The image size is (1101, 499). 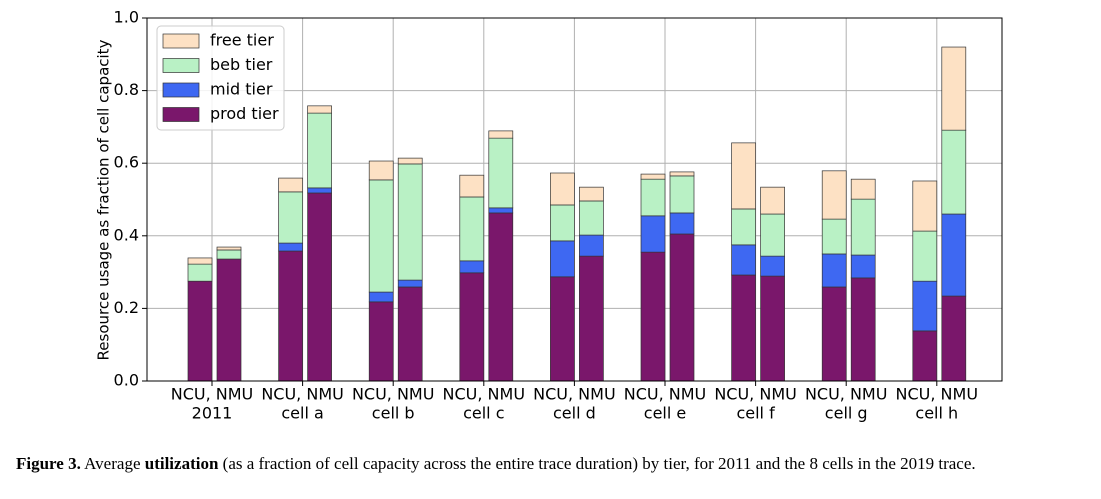 What do you see at coordinates (220, 78) in the screenshot?
I see `legend-box` at bounding box center [220, 78].